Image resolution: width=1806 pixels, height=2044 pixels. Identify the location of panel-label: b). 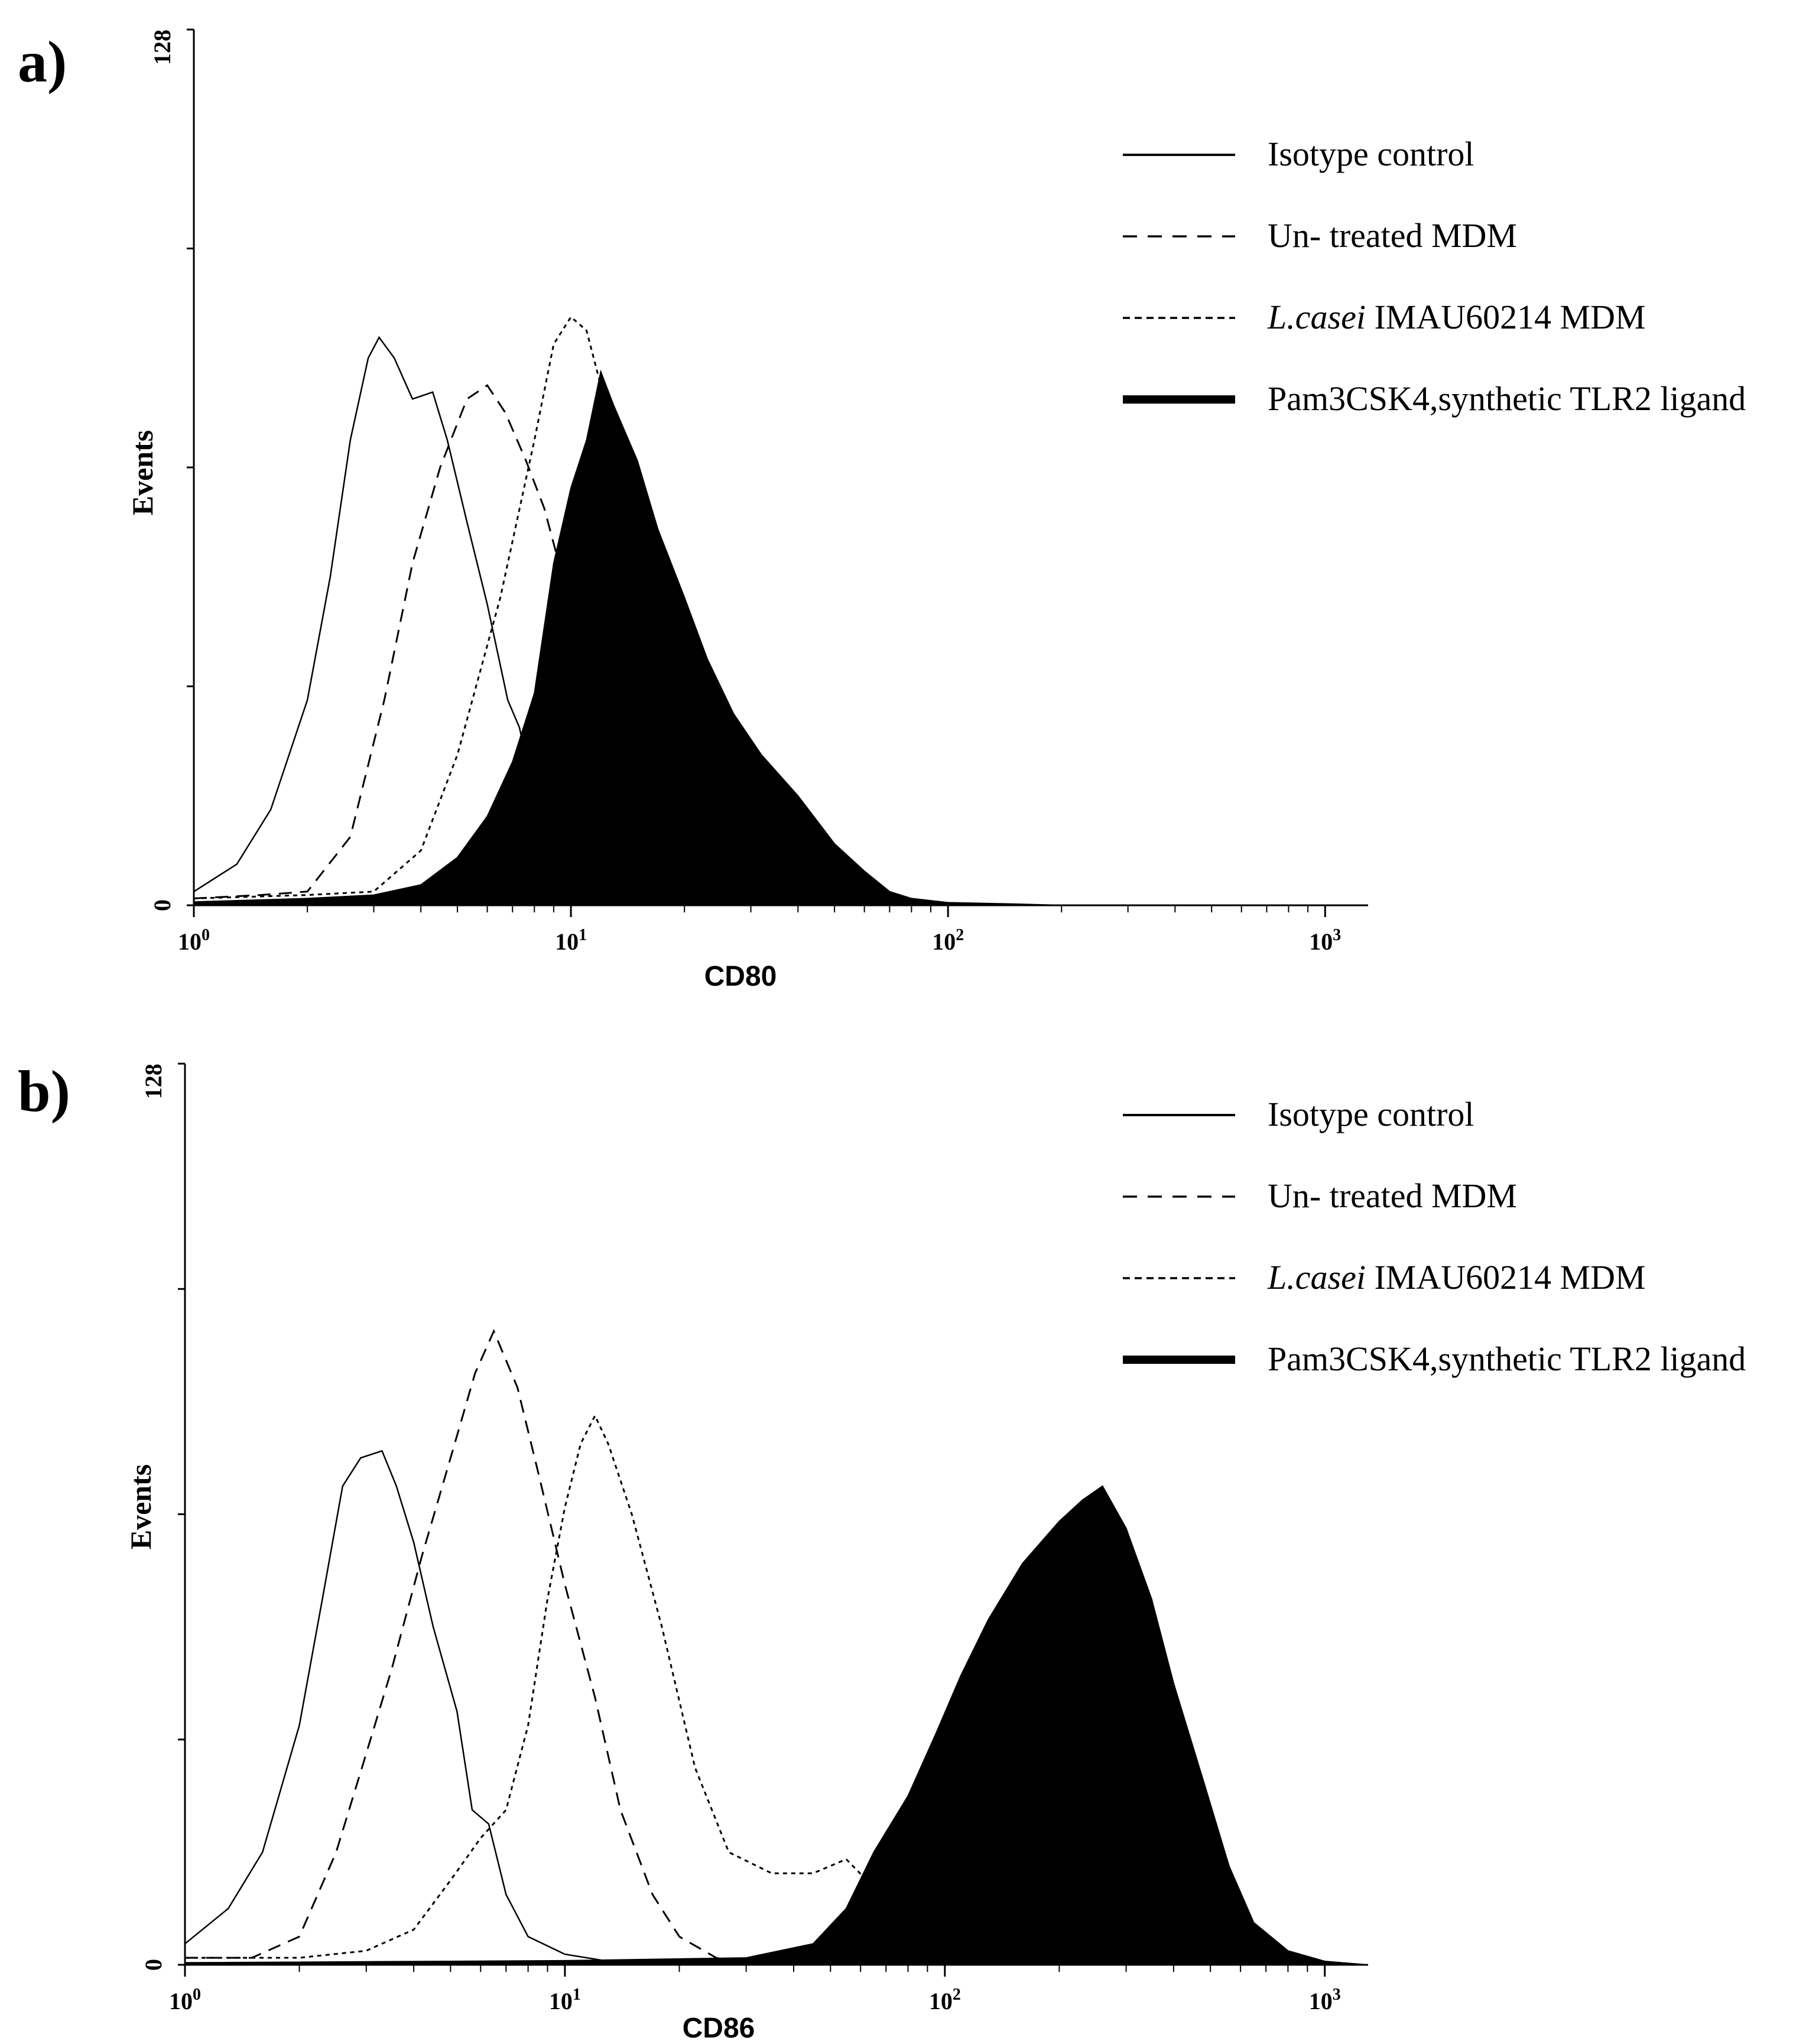
(44, 1091).